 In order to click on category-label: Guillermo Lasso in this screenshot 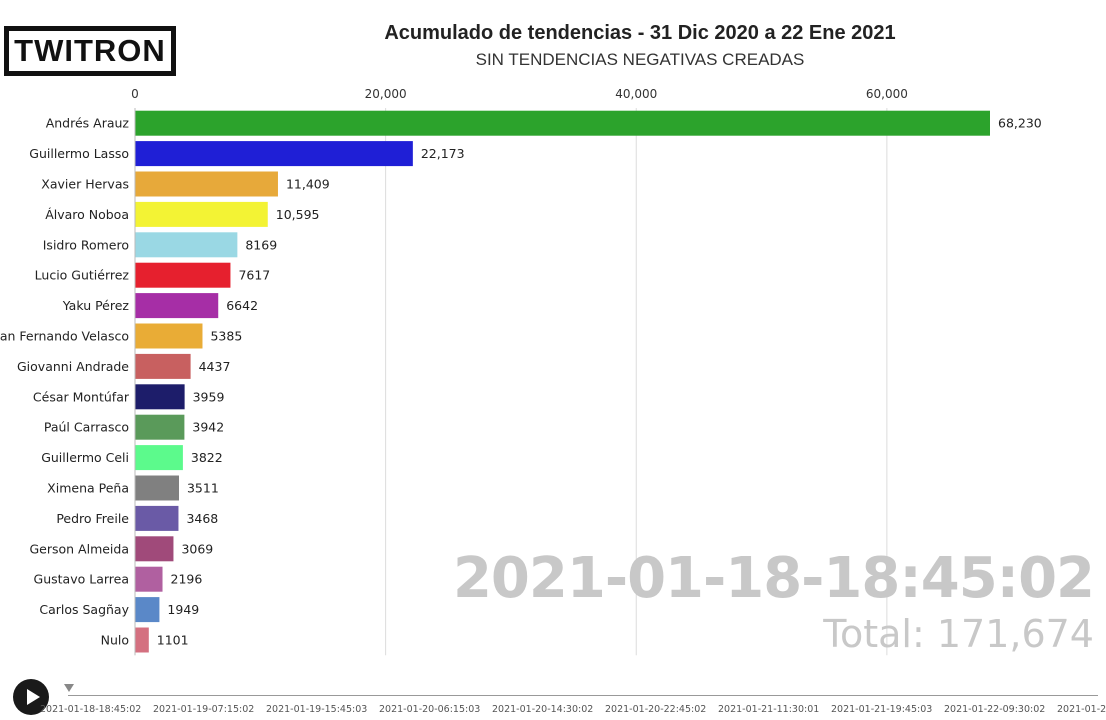, I will do `click(79, 153)`.